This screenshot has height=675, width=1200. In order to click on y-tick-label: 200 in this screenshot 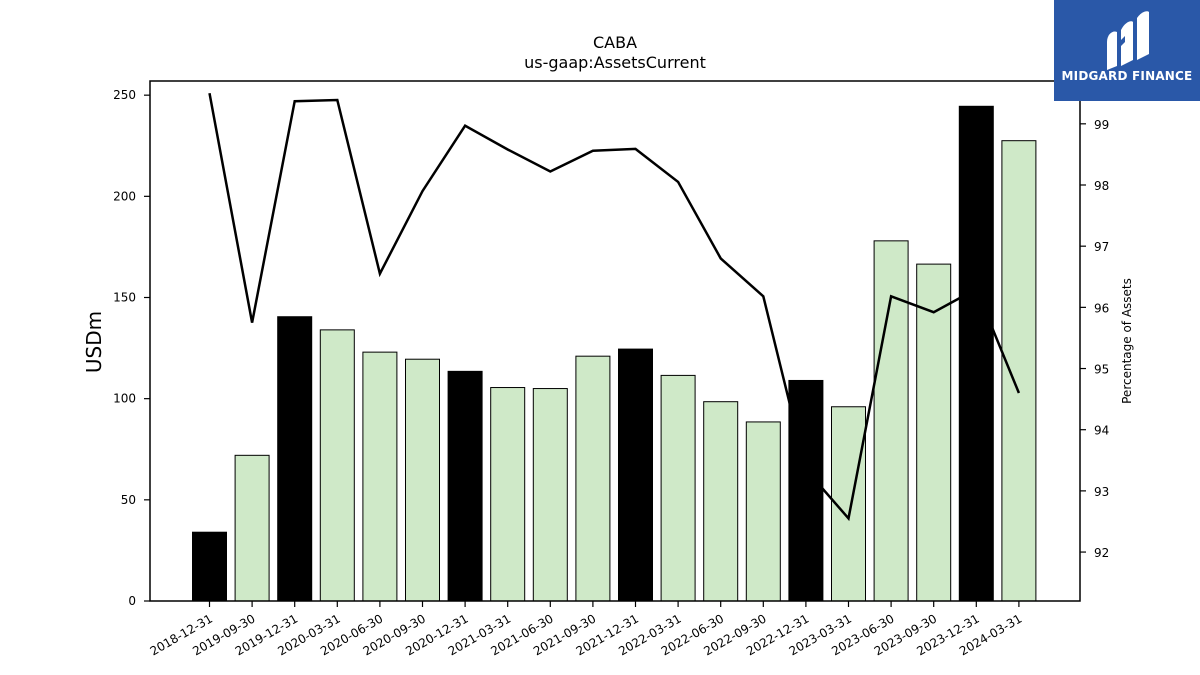, I will do `click(124, 196)`.